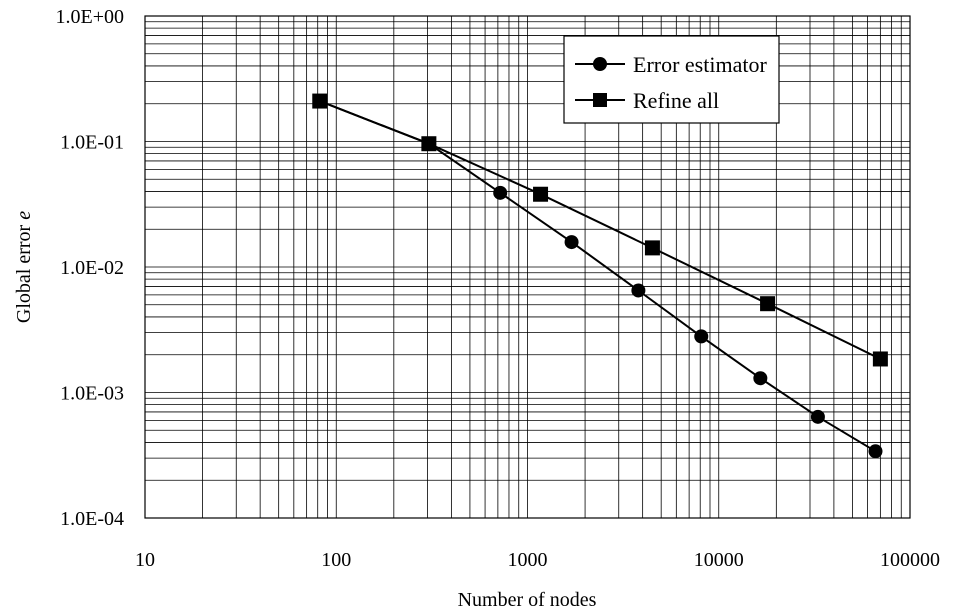 The image size is (954, 614). Describe the element at coordinates (910, 560) in the screenshot. I see `x-tick-label: 100000` at that location.